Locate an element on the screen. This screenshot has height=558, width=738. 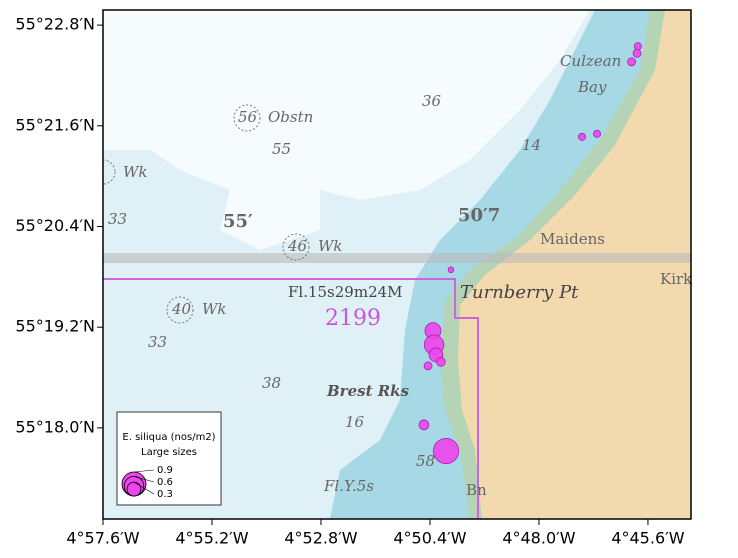
x-tick-label: 4°50.4′W is located at coordinates (429, 538).